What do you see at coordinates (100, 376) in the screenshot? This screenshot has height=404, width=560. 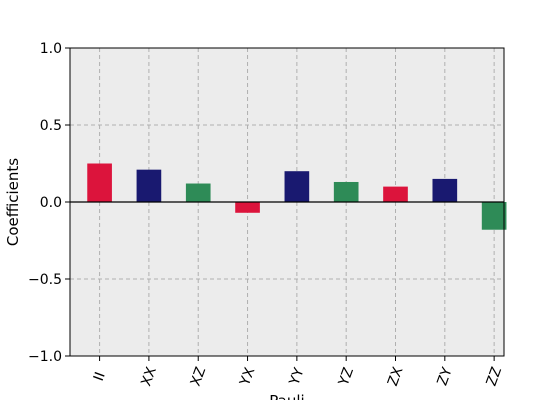 I see `x-tick-label: II` at bounding box center [100, 376].